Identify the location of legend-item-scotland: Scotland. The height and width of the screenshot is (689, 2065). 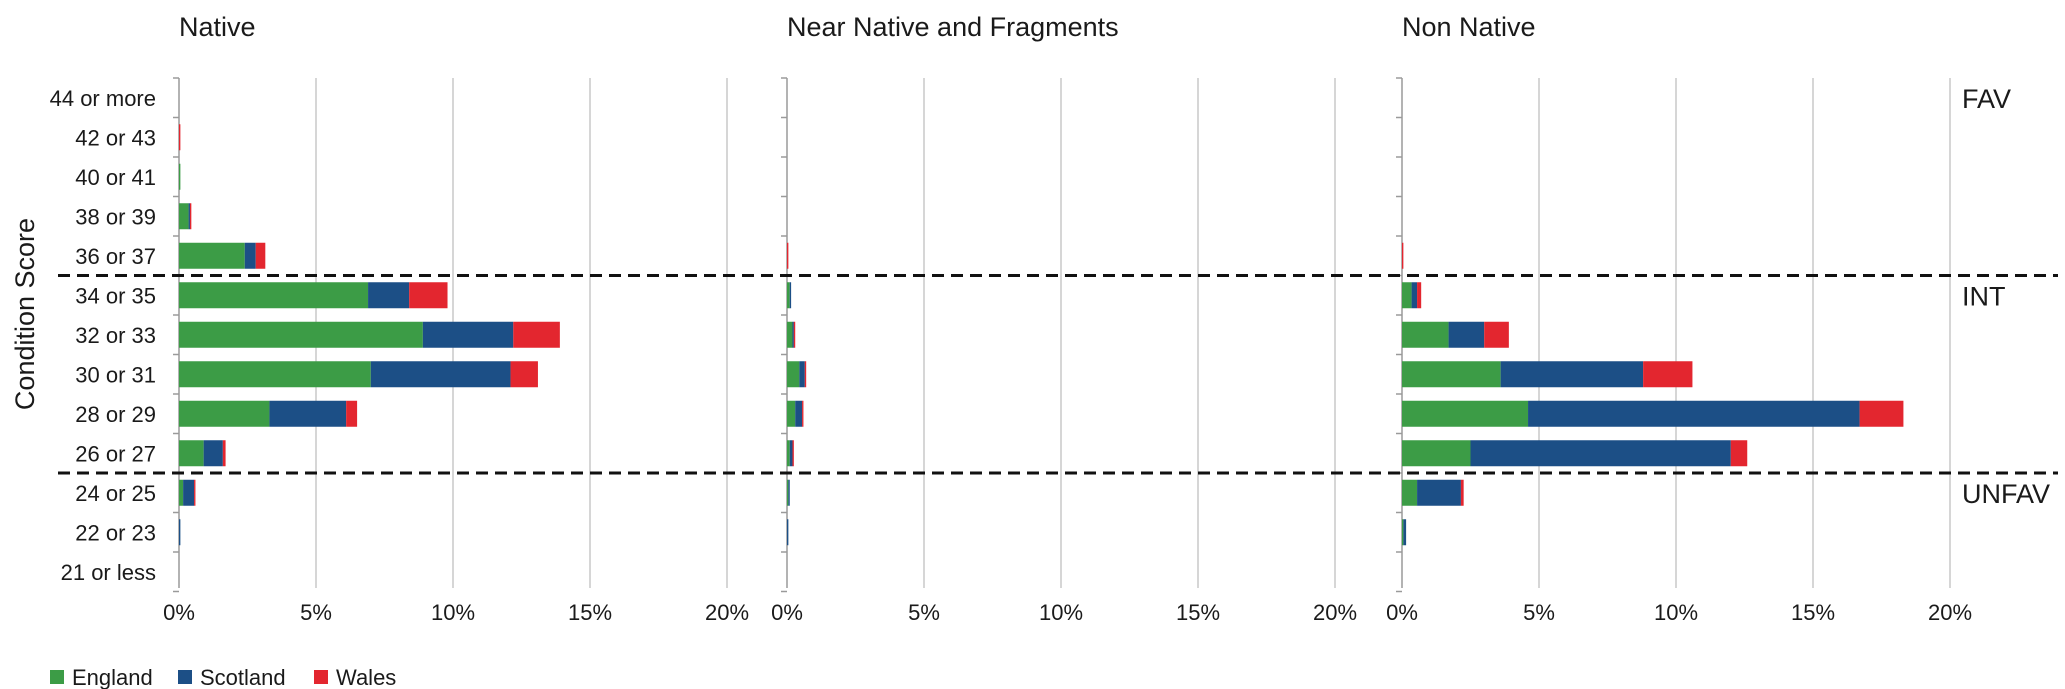
(232, 677).